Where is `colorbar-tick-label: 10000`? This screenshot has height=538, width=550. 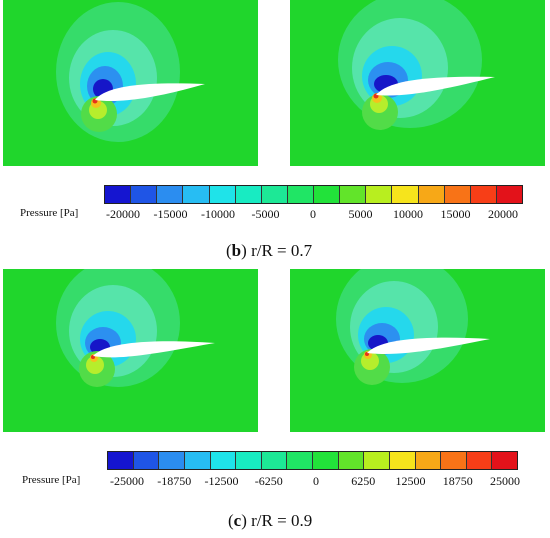 colorbar-tick-label: 10000 is located at coordinates (408, 214).